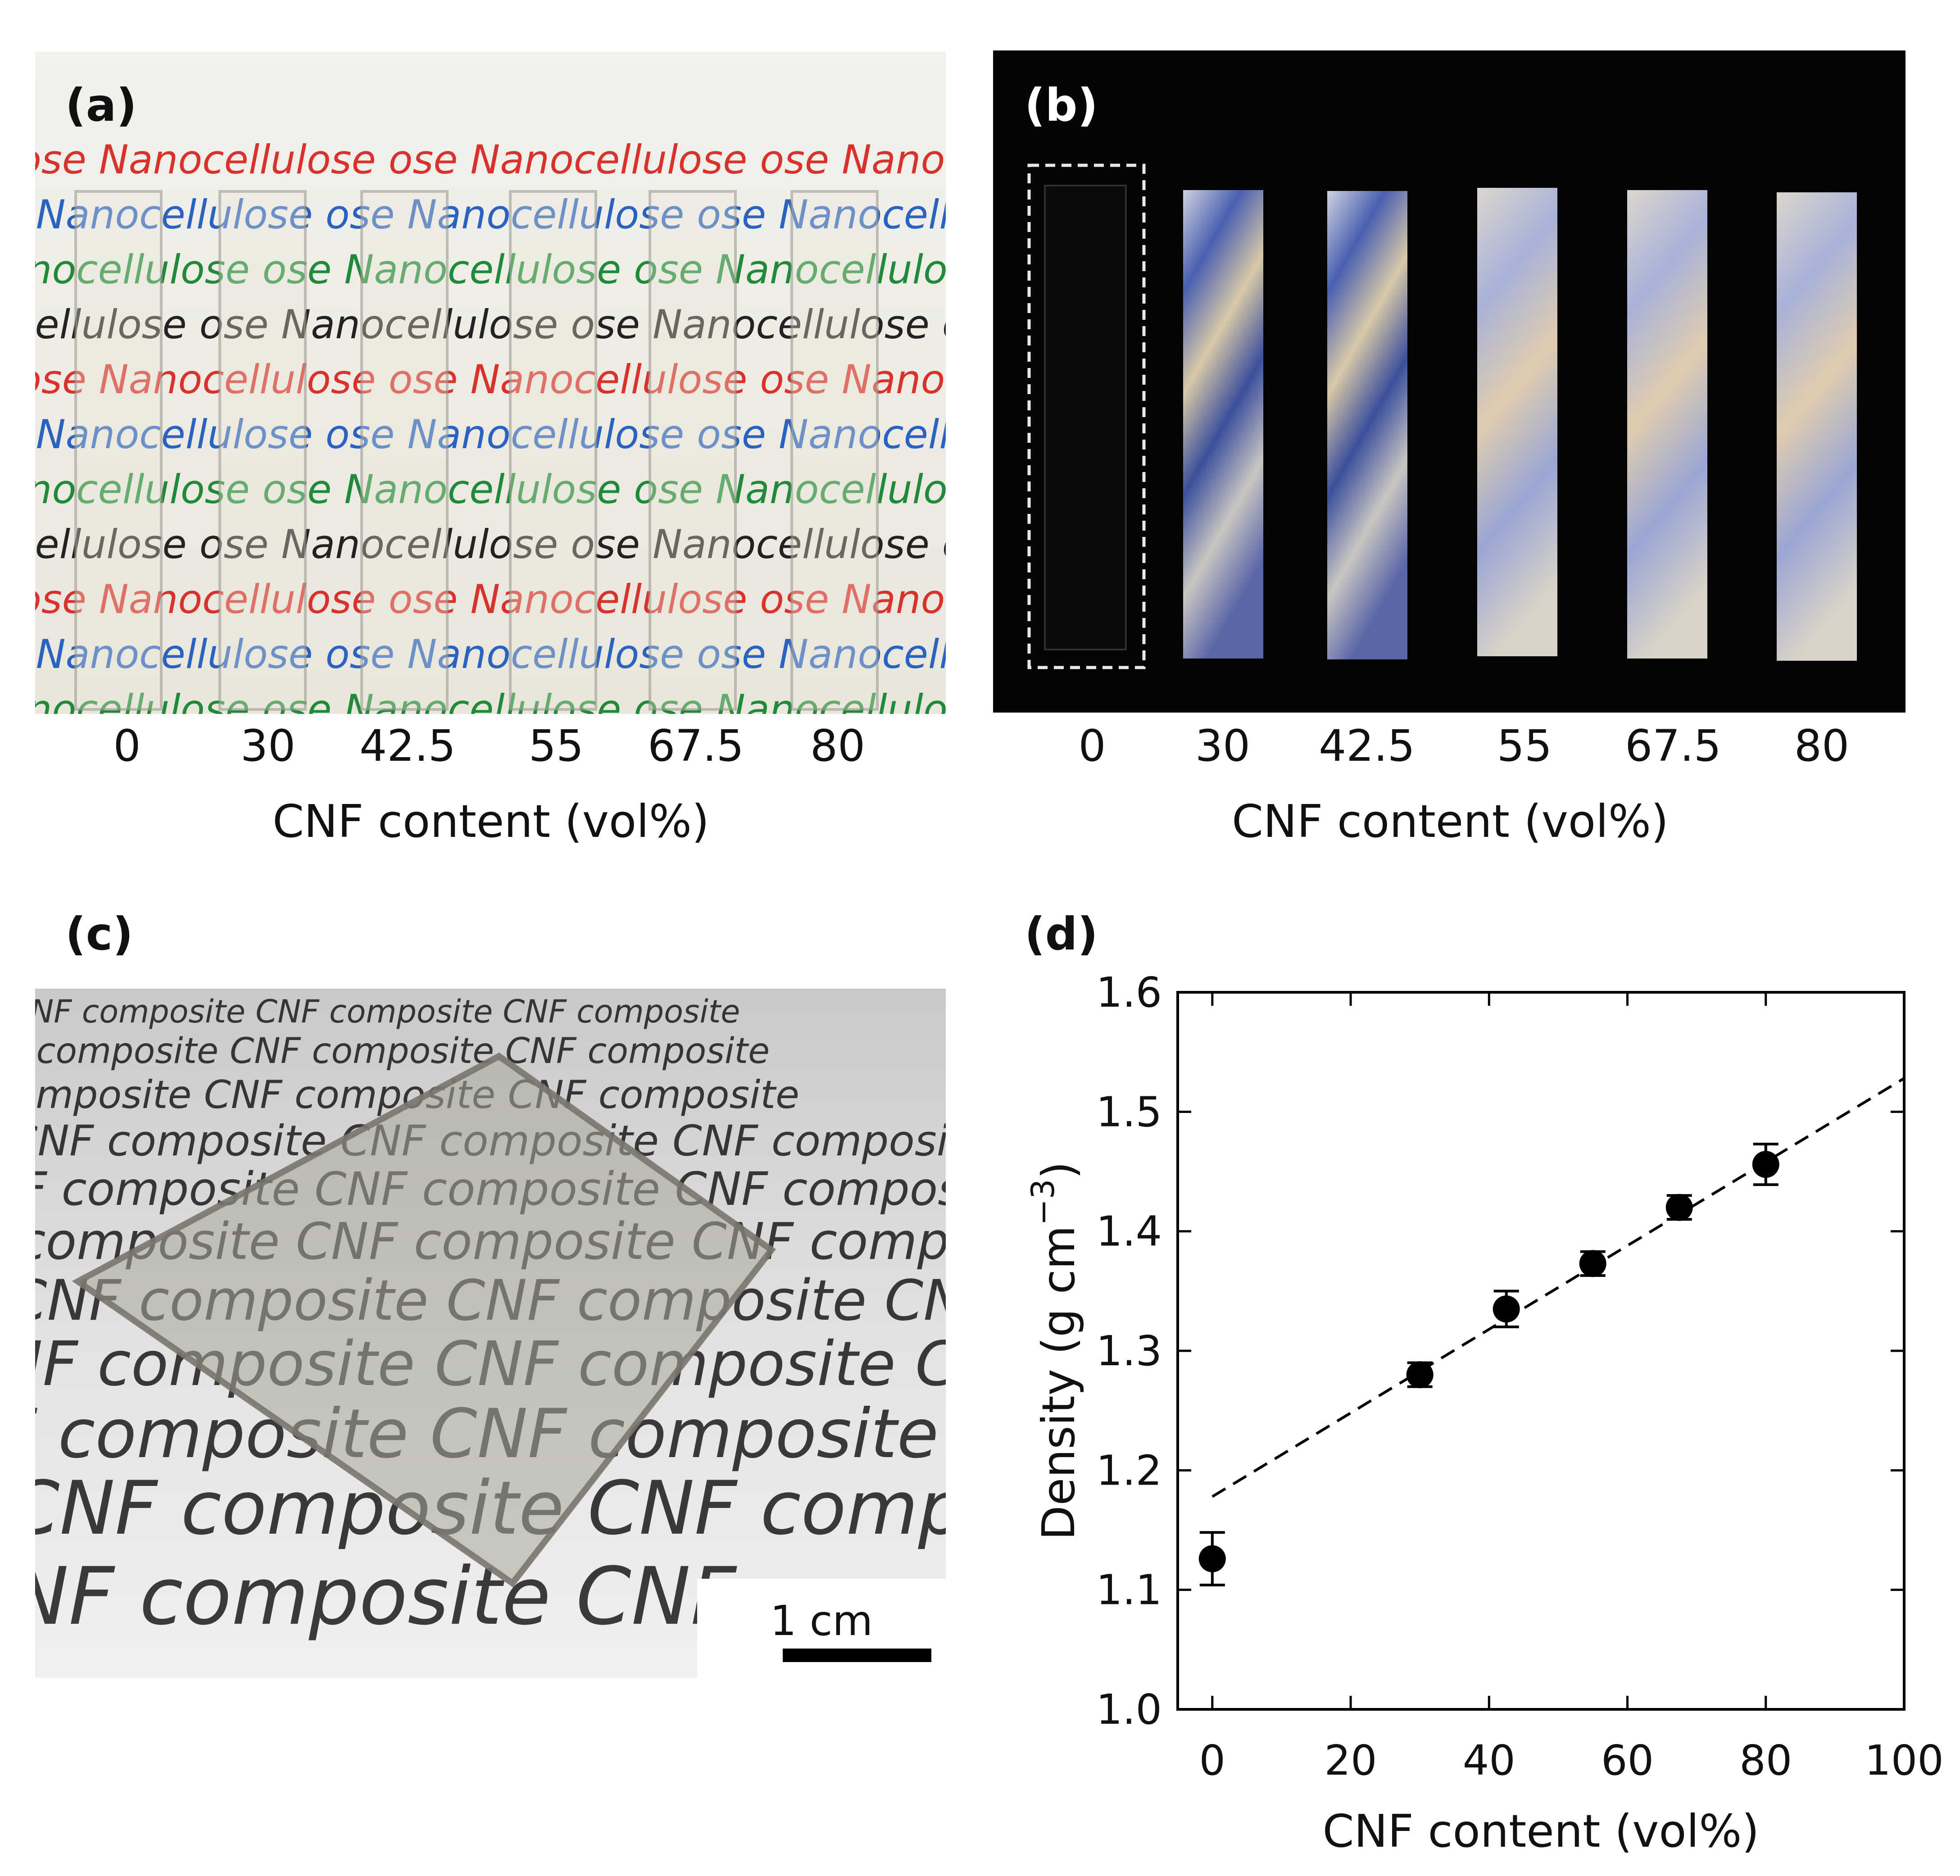  Describe the element at coordinates (1129, 1709) in the screenshot. I see `y-tick-label: 1.0` at that location.